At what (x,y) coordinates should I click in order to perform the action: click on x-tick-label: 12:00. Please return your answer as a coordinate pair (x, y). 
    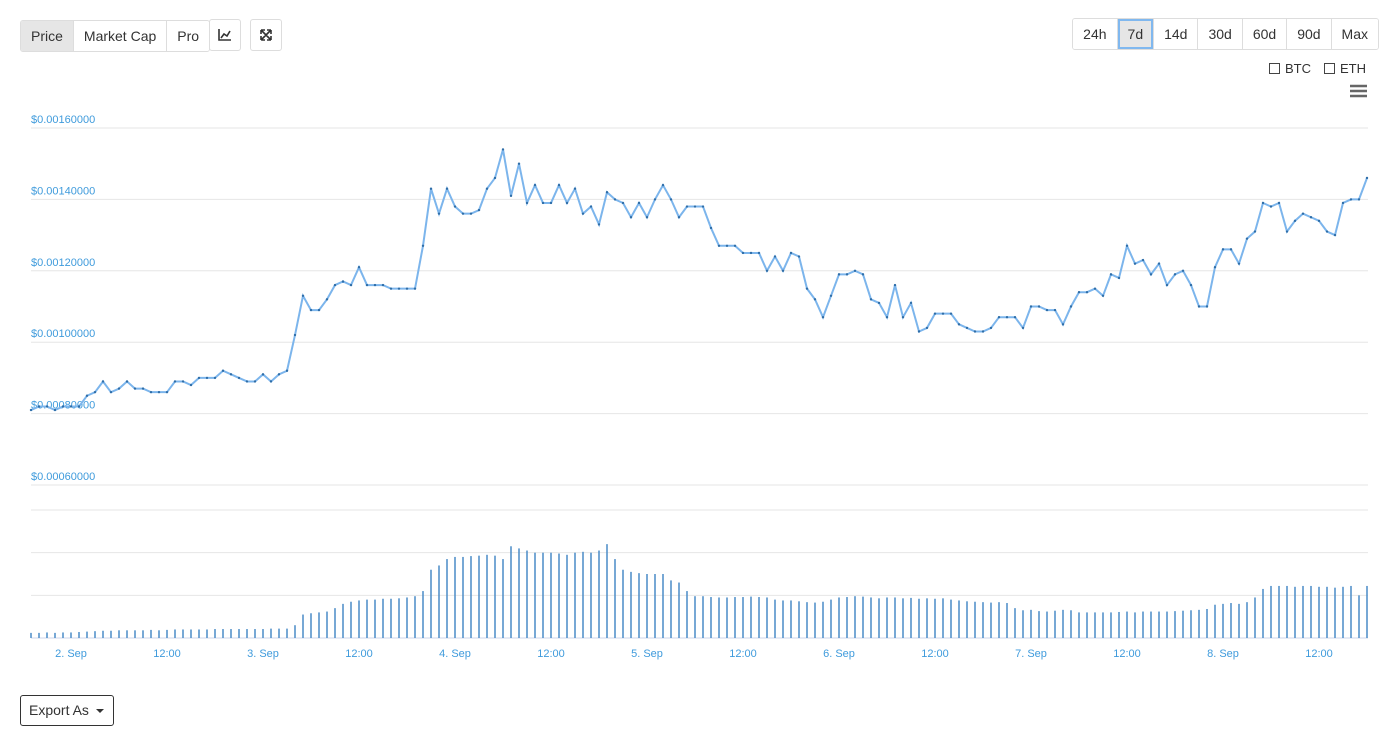
    Looking at the image, I should click on (551, 654).